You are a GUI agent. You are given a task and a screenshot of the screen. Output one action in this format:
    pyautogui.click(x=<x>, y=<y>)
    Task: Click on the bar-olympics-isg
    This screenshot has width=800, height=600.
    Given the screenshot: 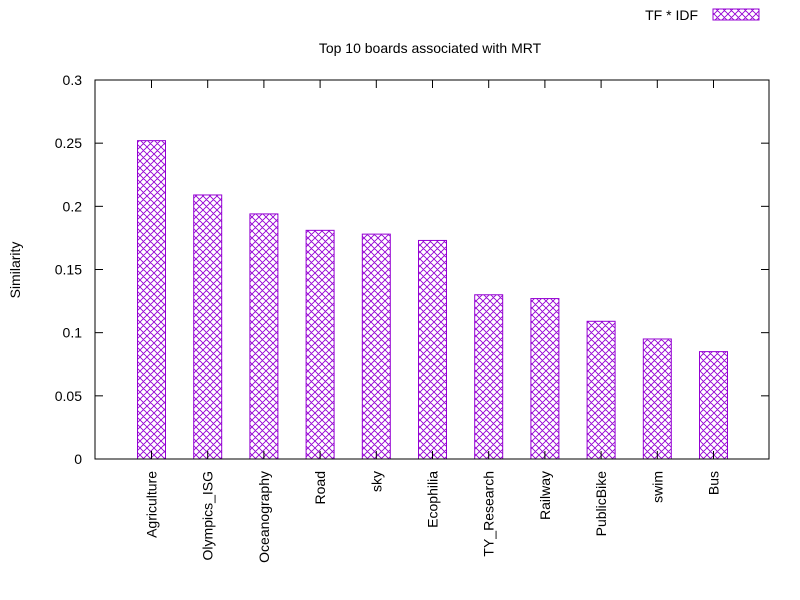 What is the action you would take?
    pyautogui.click(x=208, y=327)
    